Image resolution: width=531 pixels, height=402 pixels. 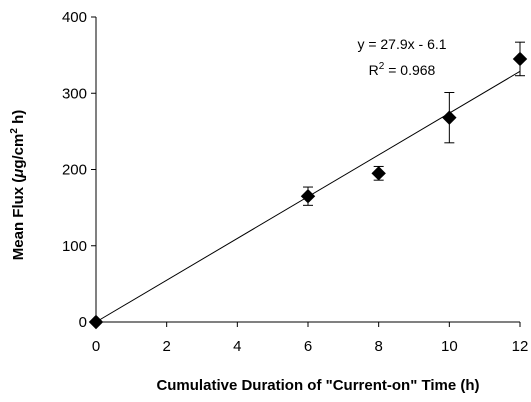 What do you see at coordinates (74, 93) in the screenshot?
I see `y-tick-label: 300` at bounding box center [74, 93].